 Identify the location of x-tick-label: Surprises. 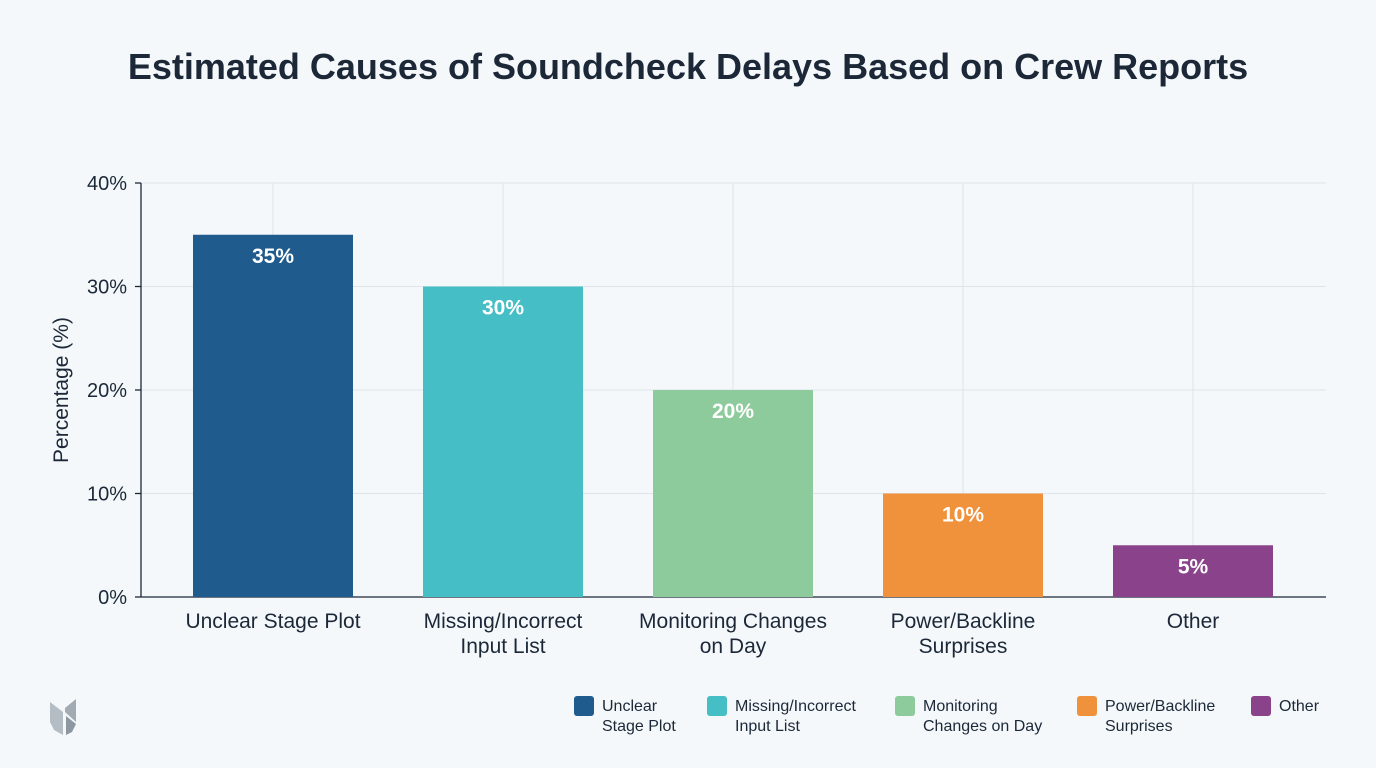
(963, 646).